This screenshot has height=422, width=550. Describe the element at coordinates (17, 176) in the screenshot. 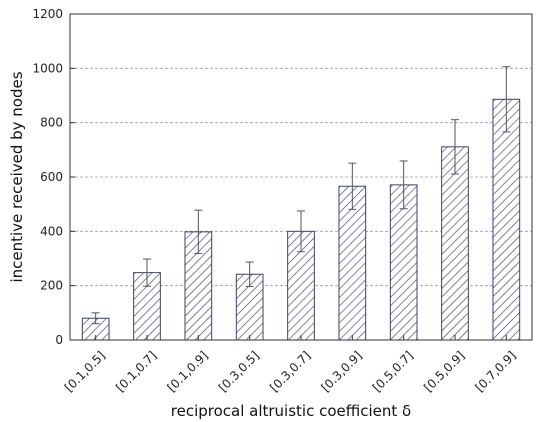

I see `y-axis-title: incentive received by nodes` at that location.